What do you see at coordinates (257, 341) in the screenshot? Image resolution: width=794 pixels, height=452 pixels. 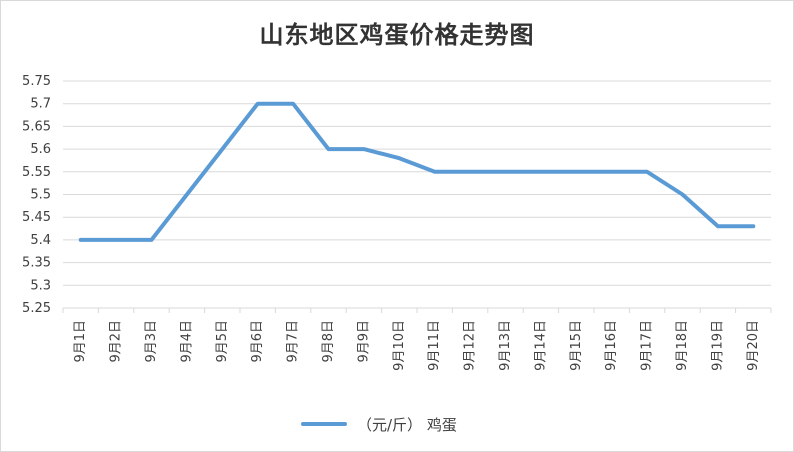 I see `x-tick-label: 9月6日` at bounding box center [257, 341].